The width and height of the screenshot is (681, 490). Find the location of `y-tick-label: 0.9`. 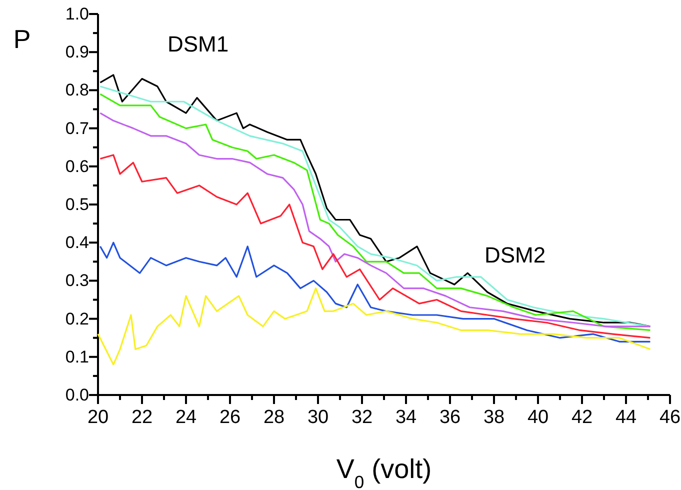

y-tick-label: 0.9 is located at coordinates (77, 52).